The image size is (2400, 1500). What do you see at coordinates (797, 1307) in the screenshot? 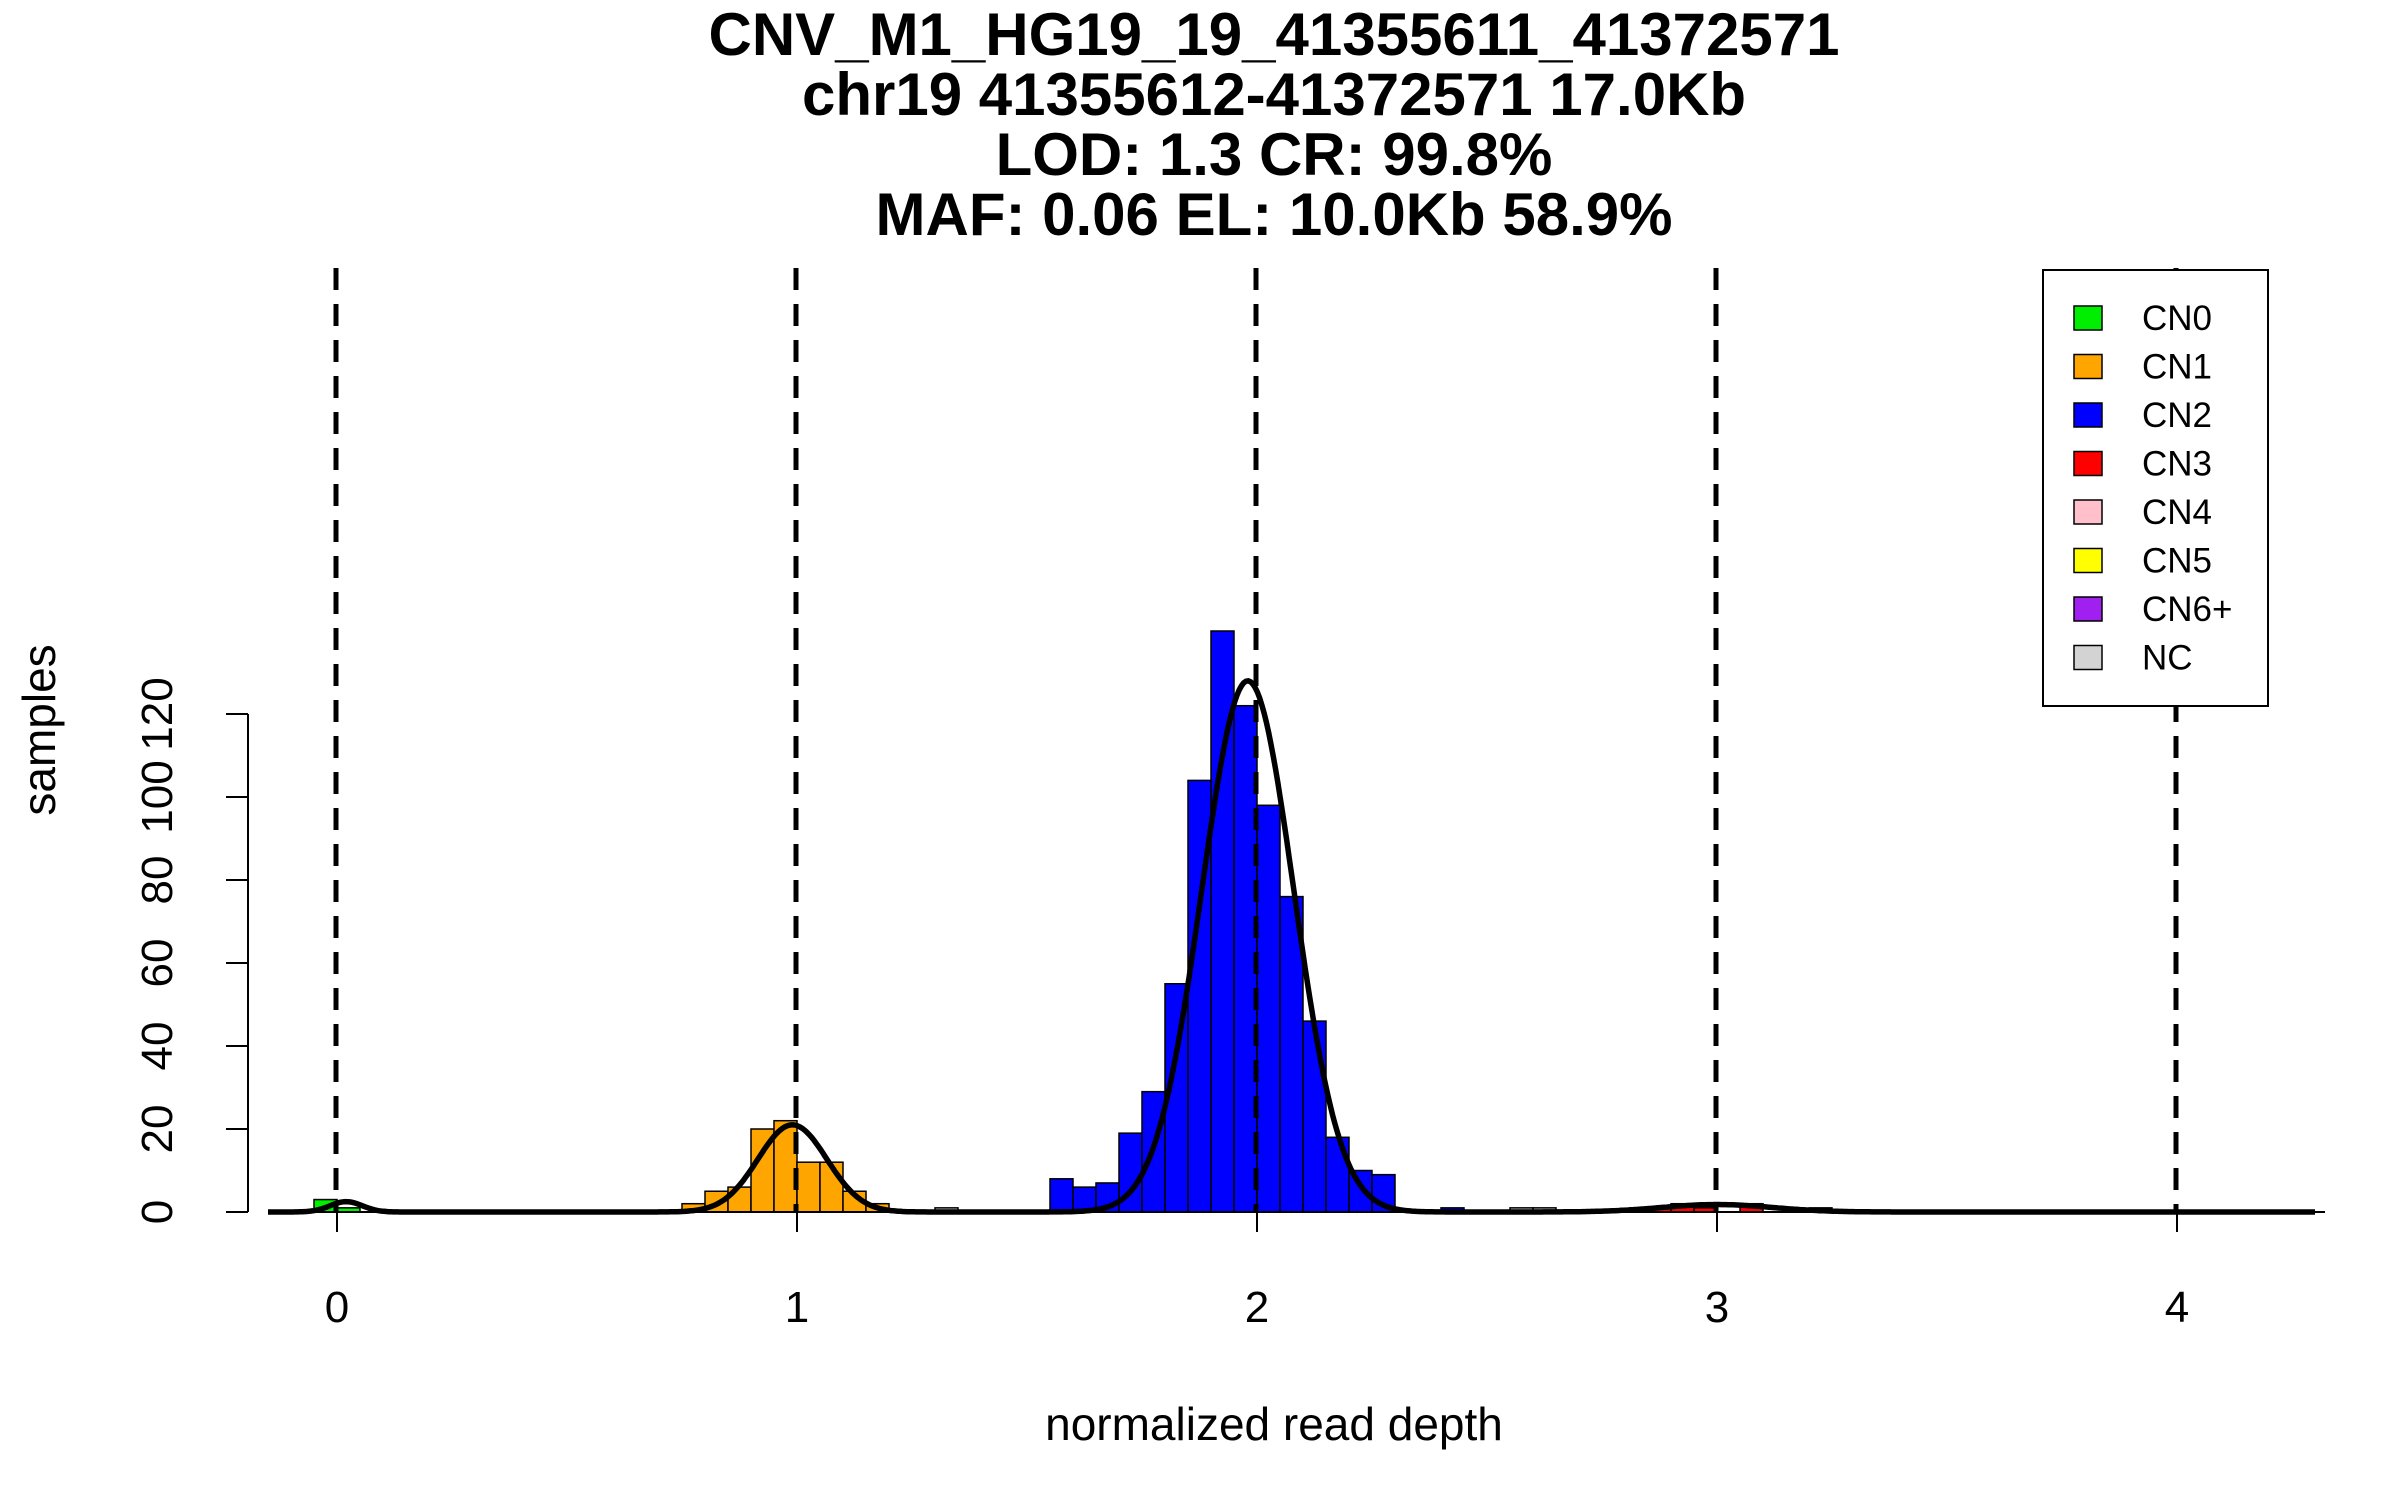
I see `x-tick-label: 1` at bounding box center [797, 1307].